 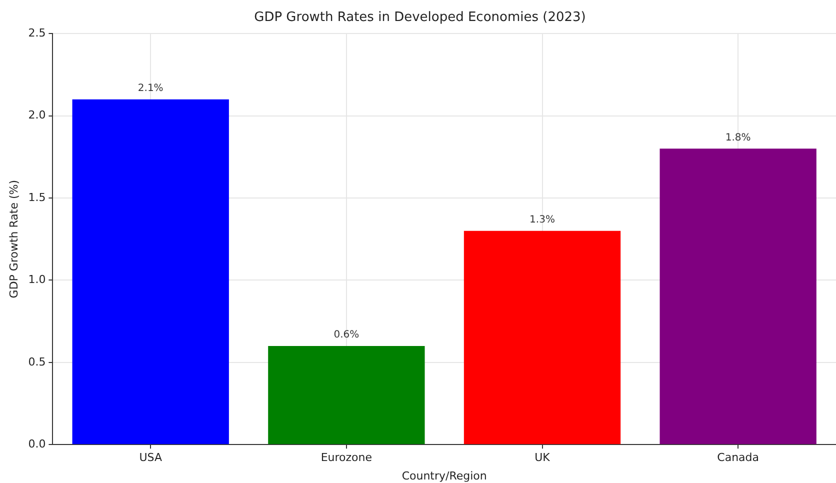 What do you see at coordinates (542, 220) in the screenshot?
I see `data-label: 1.3%` at bounding box center [542, 220].